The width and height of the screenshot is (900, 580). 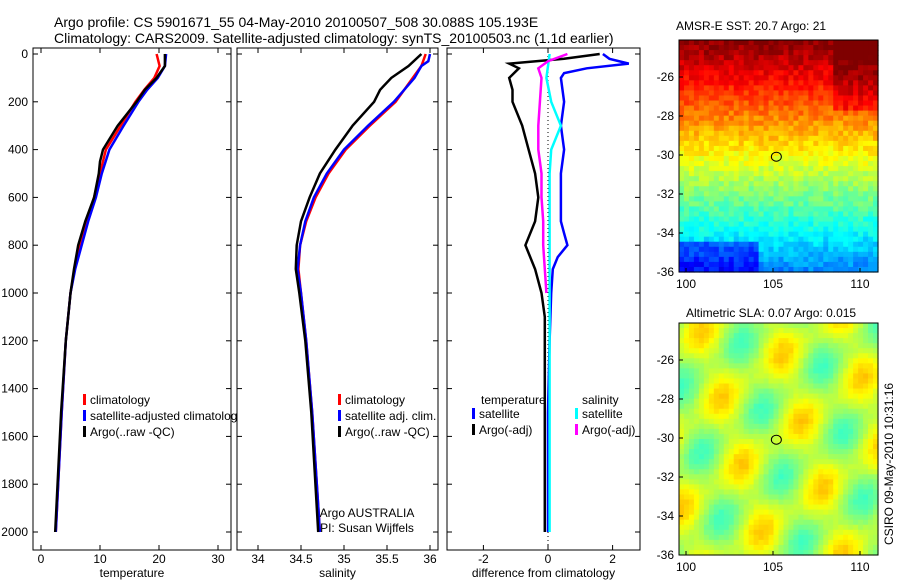 What do you see at coordinates (339, 399) in the screenshot?
I see `legend-swatch` at bounding box center [339, 399].